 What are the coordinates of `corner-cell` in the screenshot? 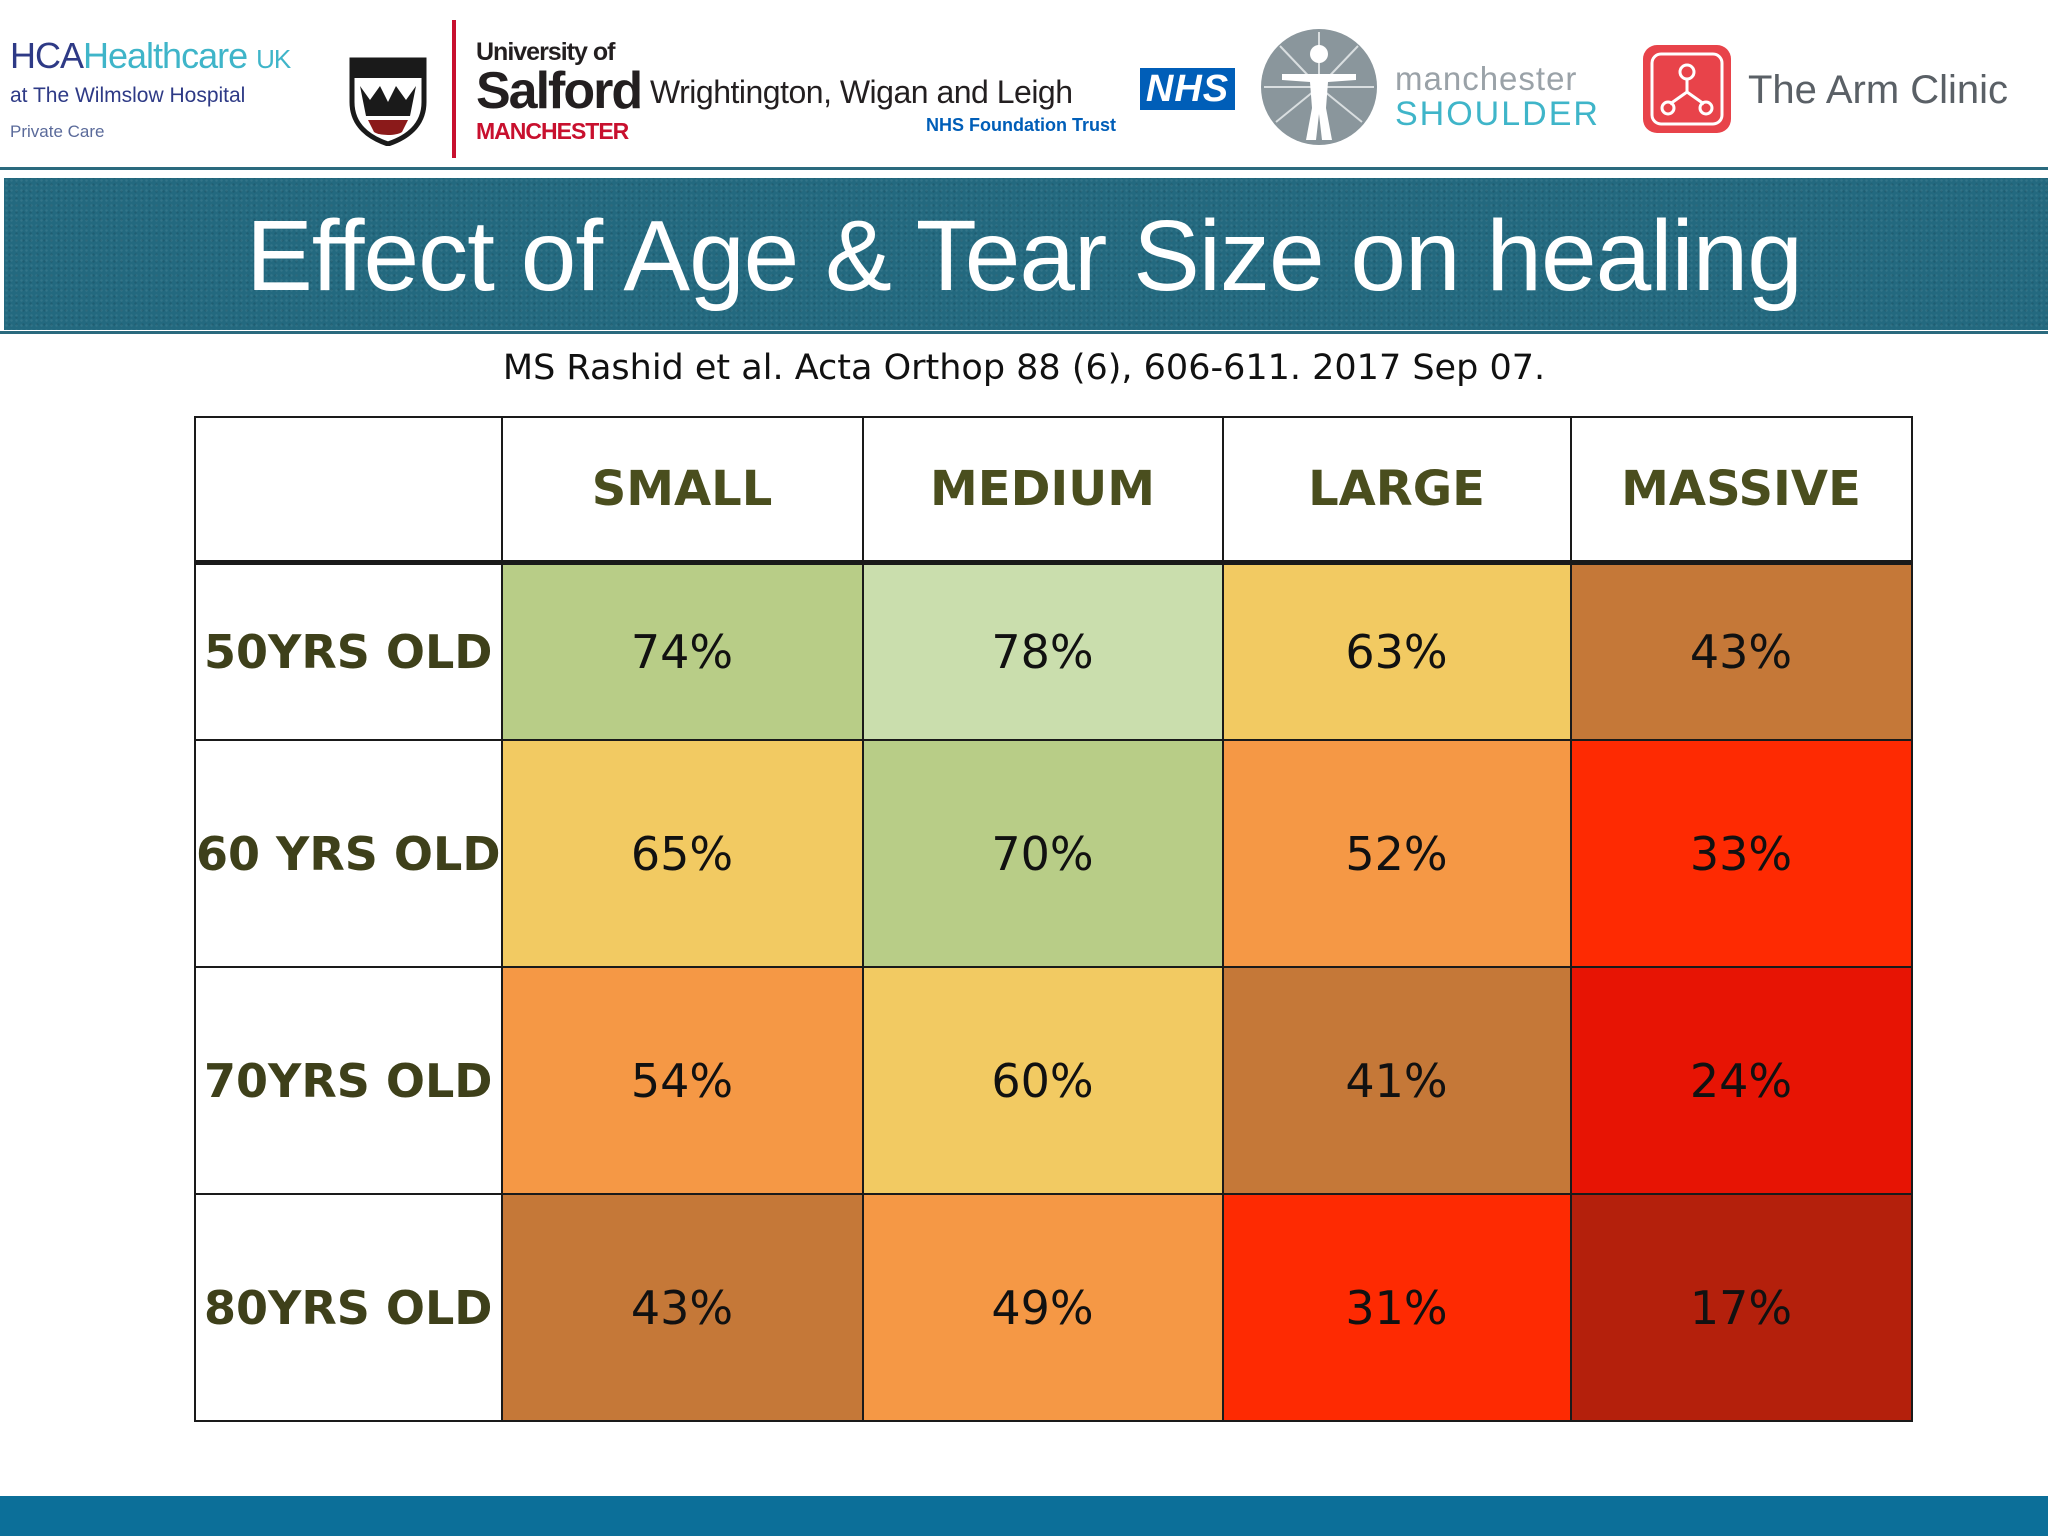 It's located at (348, 490).